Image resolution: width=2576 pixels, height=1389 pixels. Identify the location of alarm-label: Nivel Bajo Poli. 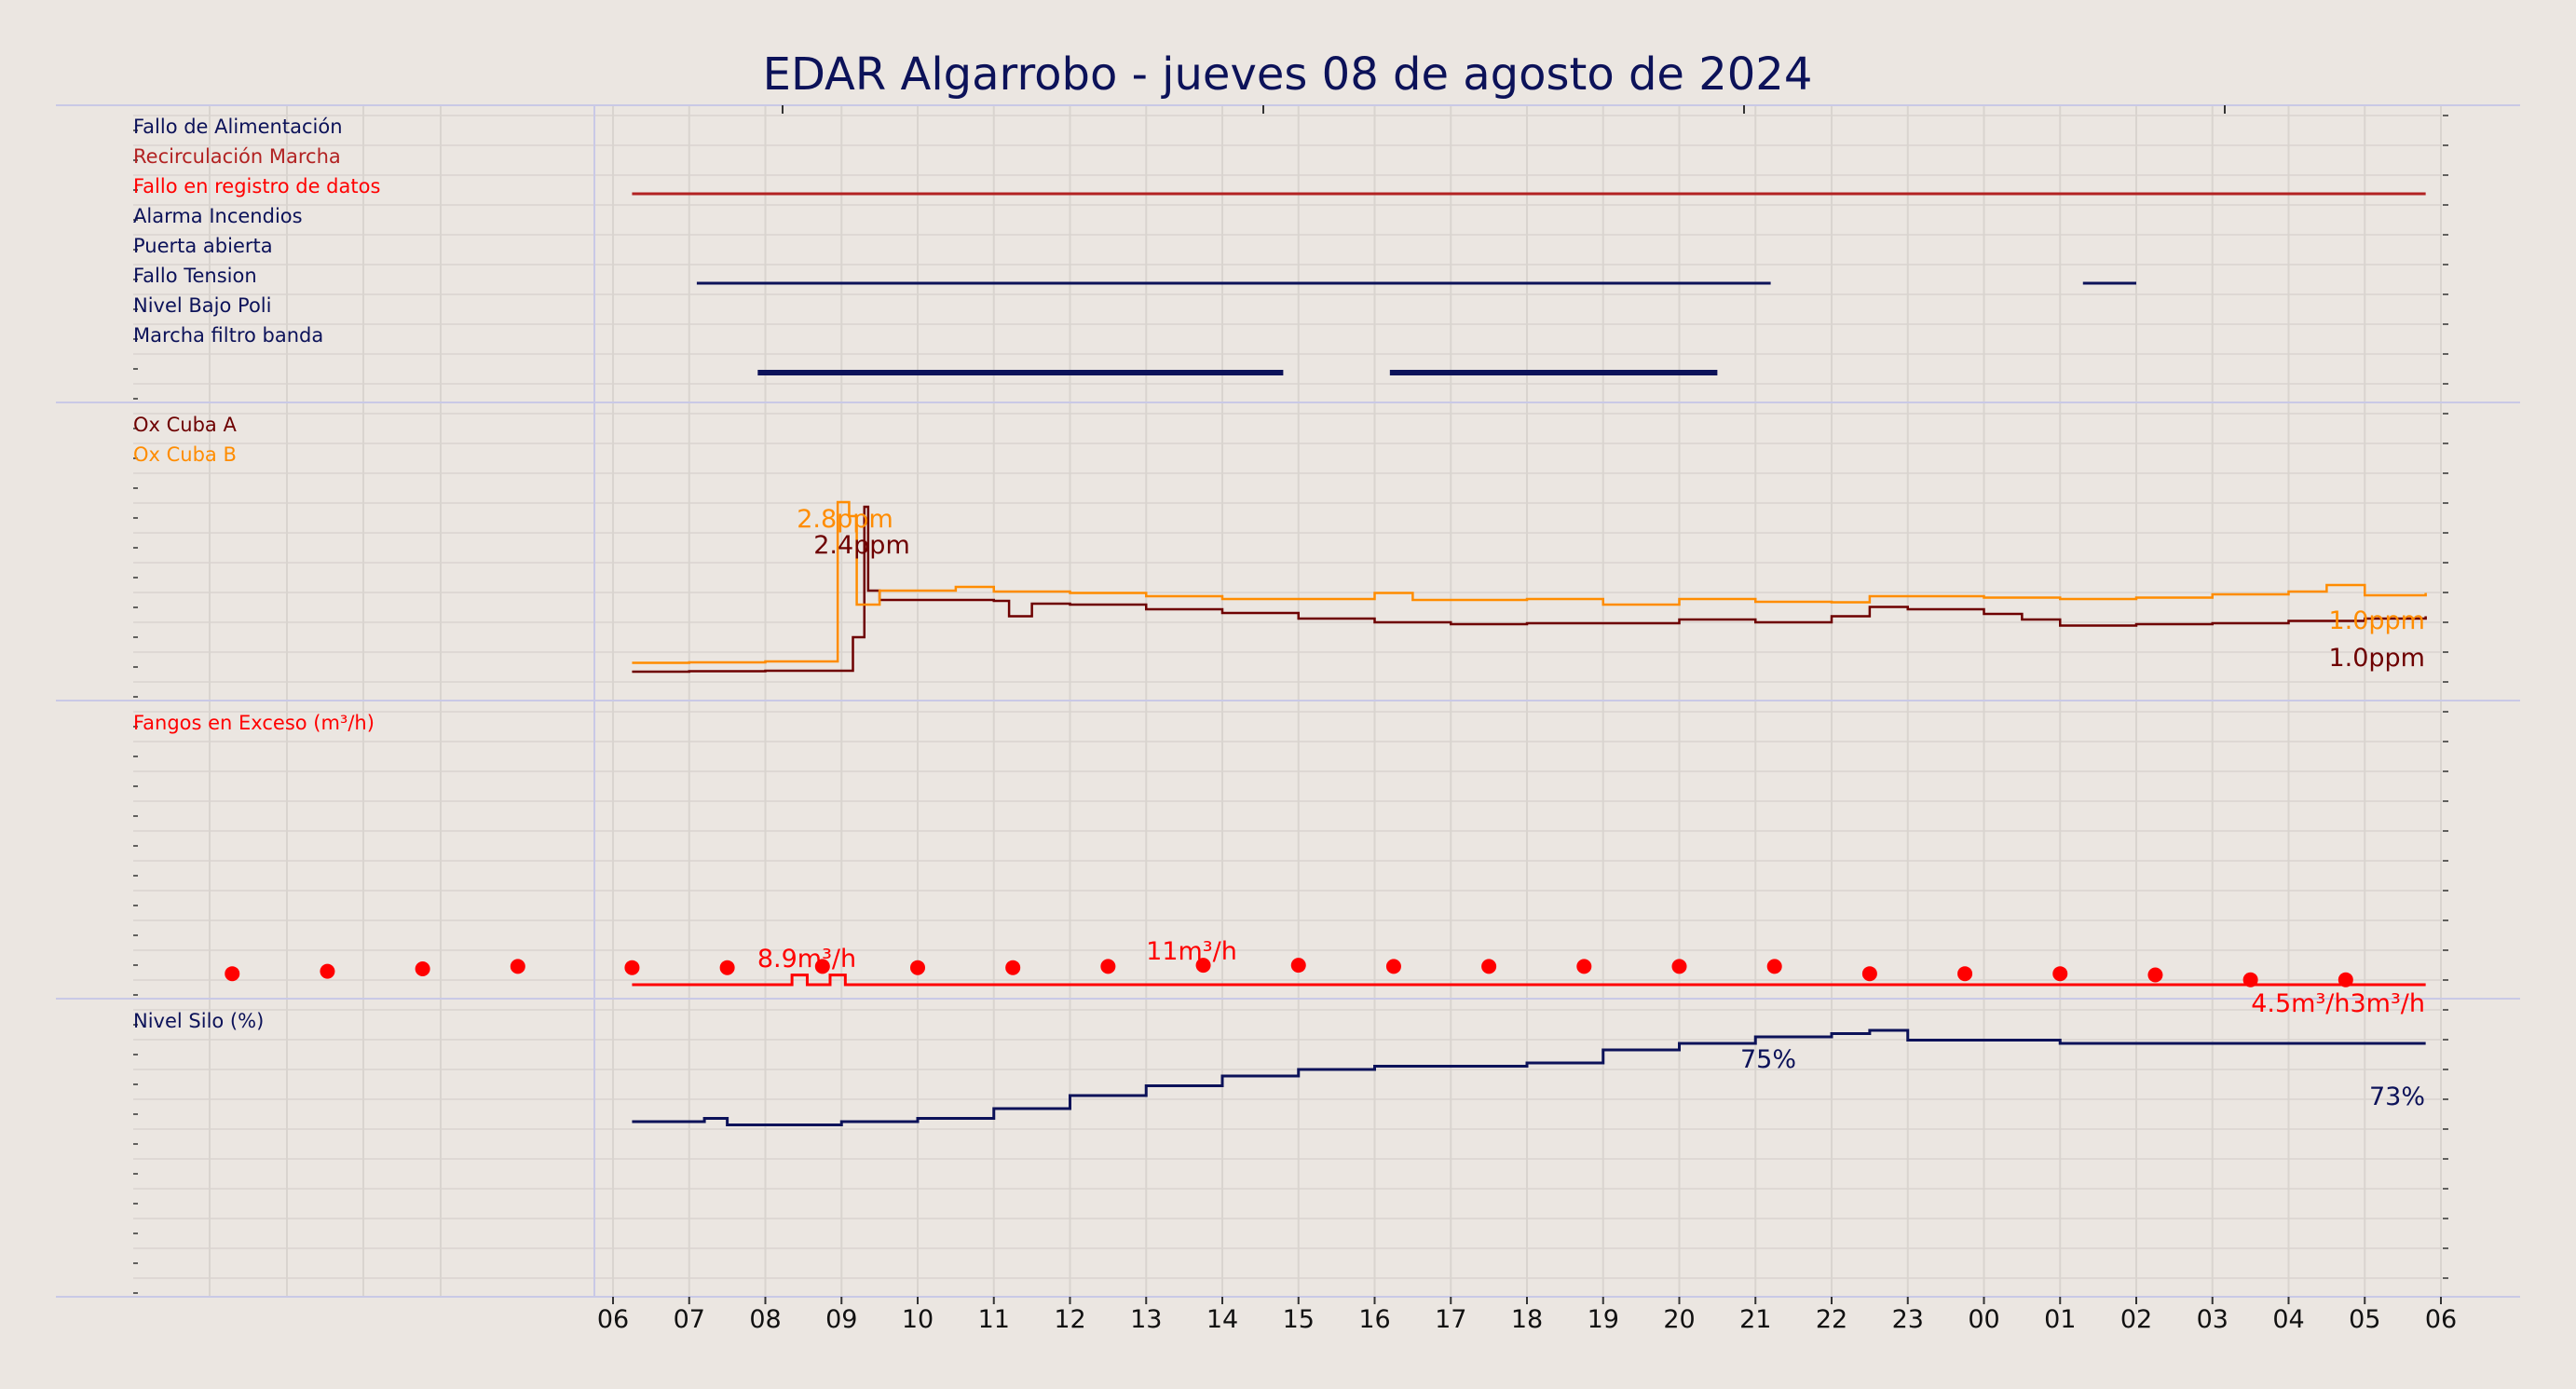
(202, 305).